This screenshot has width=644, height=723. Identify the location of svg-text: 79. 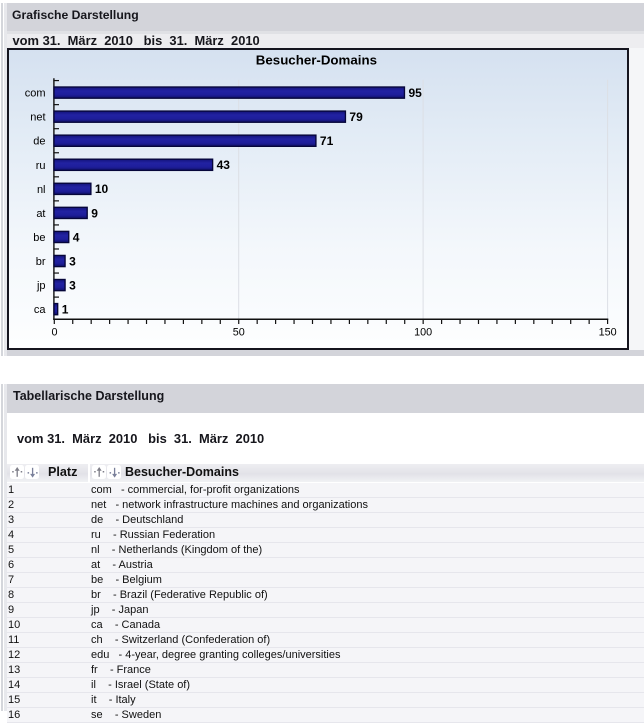
(356, 117).